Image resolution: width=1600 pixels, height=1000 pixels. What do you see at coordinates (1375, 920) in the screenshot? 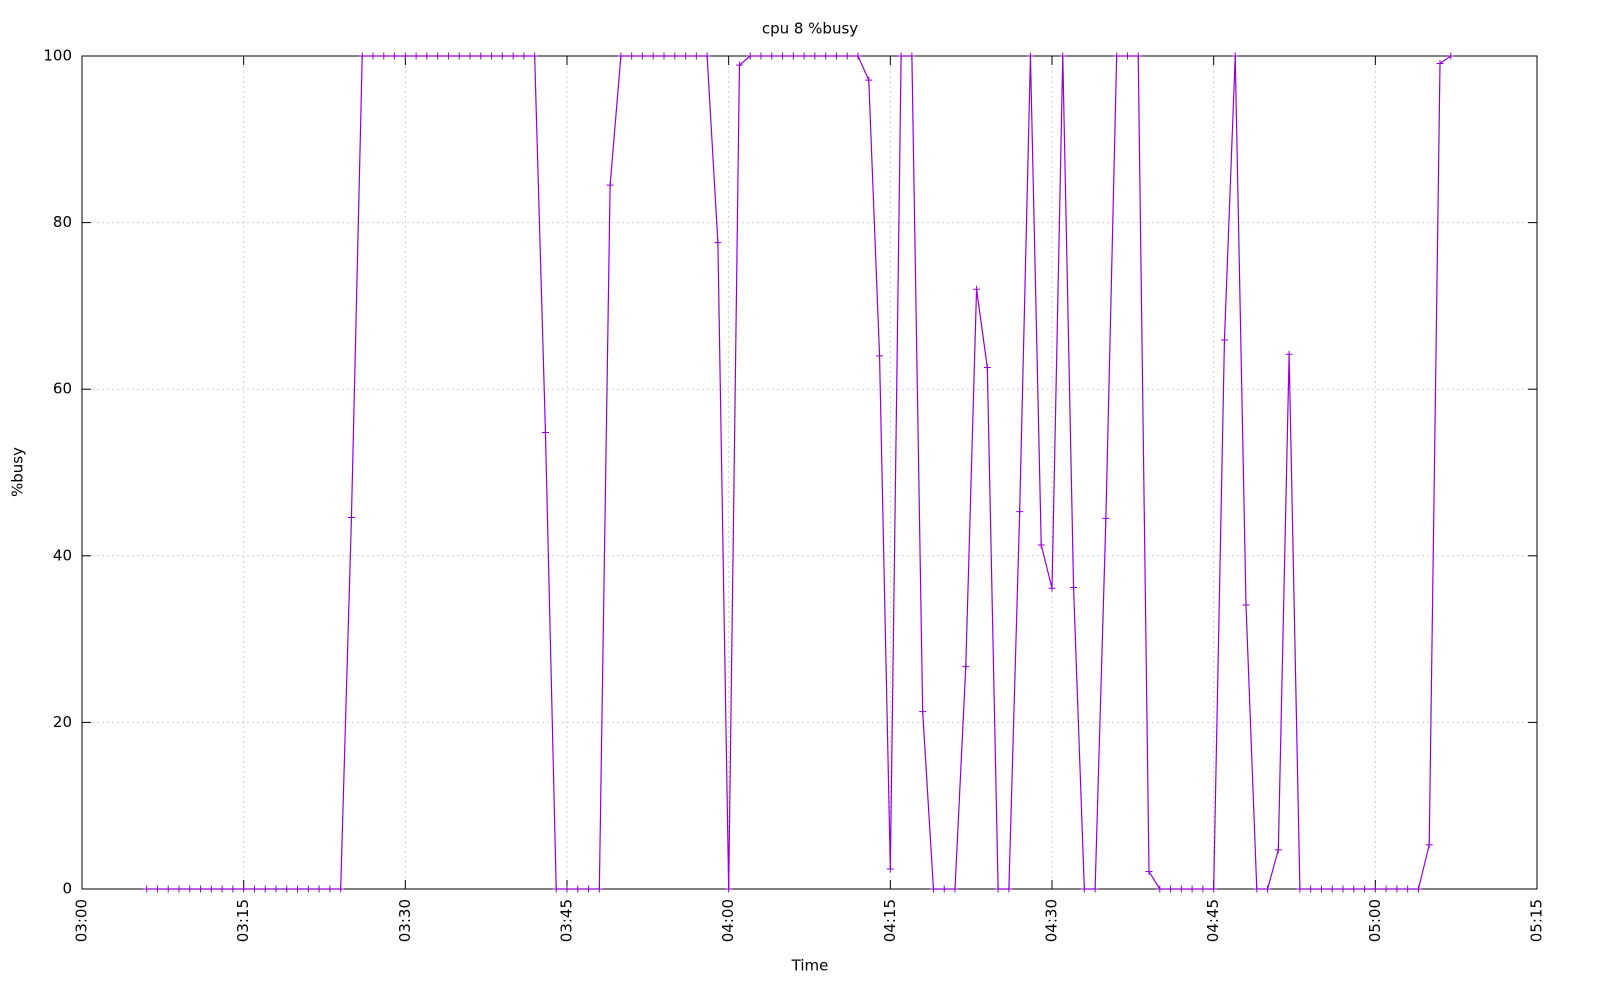
I see `x-tick-label: 05:00` at bounding box center [1375, 920].